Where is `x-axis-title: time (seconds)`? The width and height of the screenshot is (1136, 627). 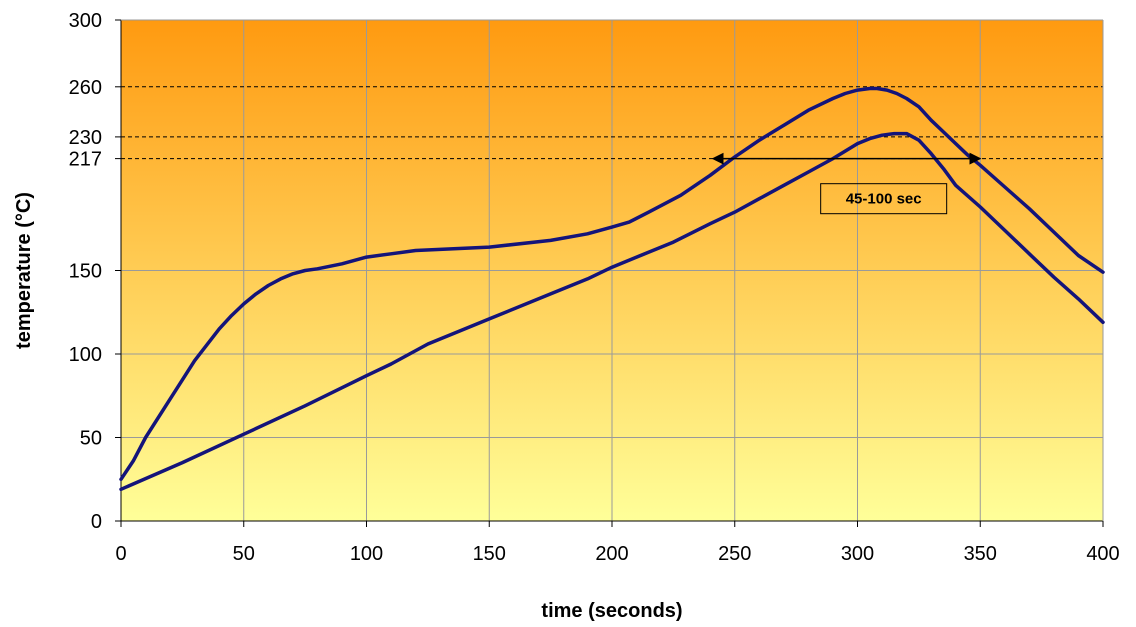
x-axis-title: time (seconds) is located at coordinates (611, 611).